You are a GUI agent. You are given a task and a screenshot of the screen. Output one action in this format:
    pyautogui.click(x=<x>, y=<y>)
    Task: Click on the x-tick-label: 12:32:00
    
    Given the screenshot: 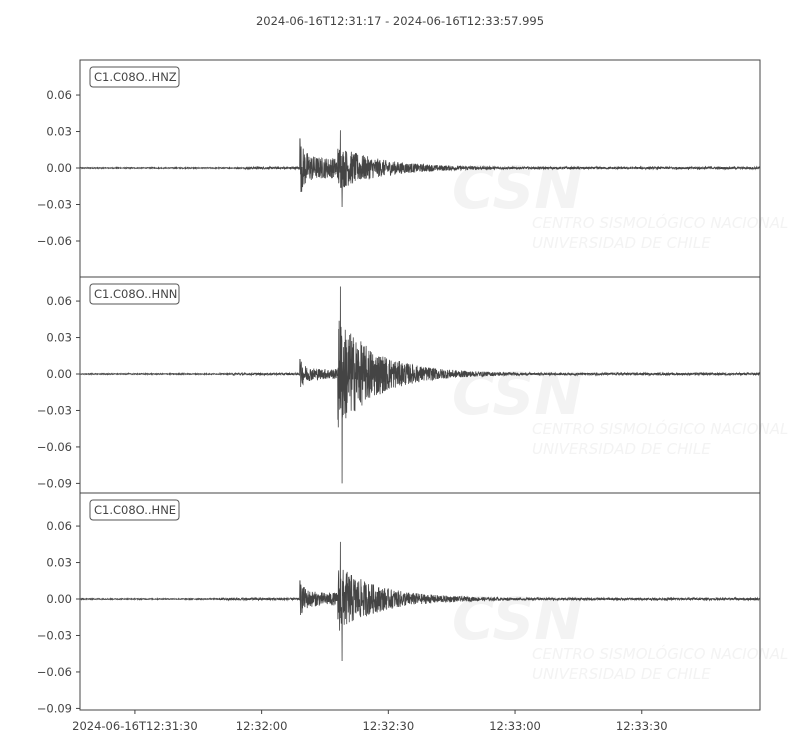 What is the action you would take?
    pyautogui.click(x=262, y=726)
    